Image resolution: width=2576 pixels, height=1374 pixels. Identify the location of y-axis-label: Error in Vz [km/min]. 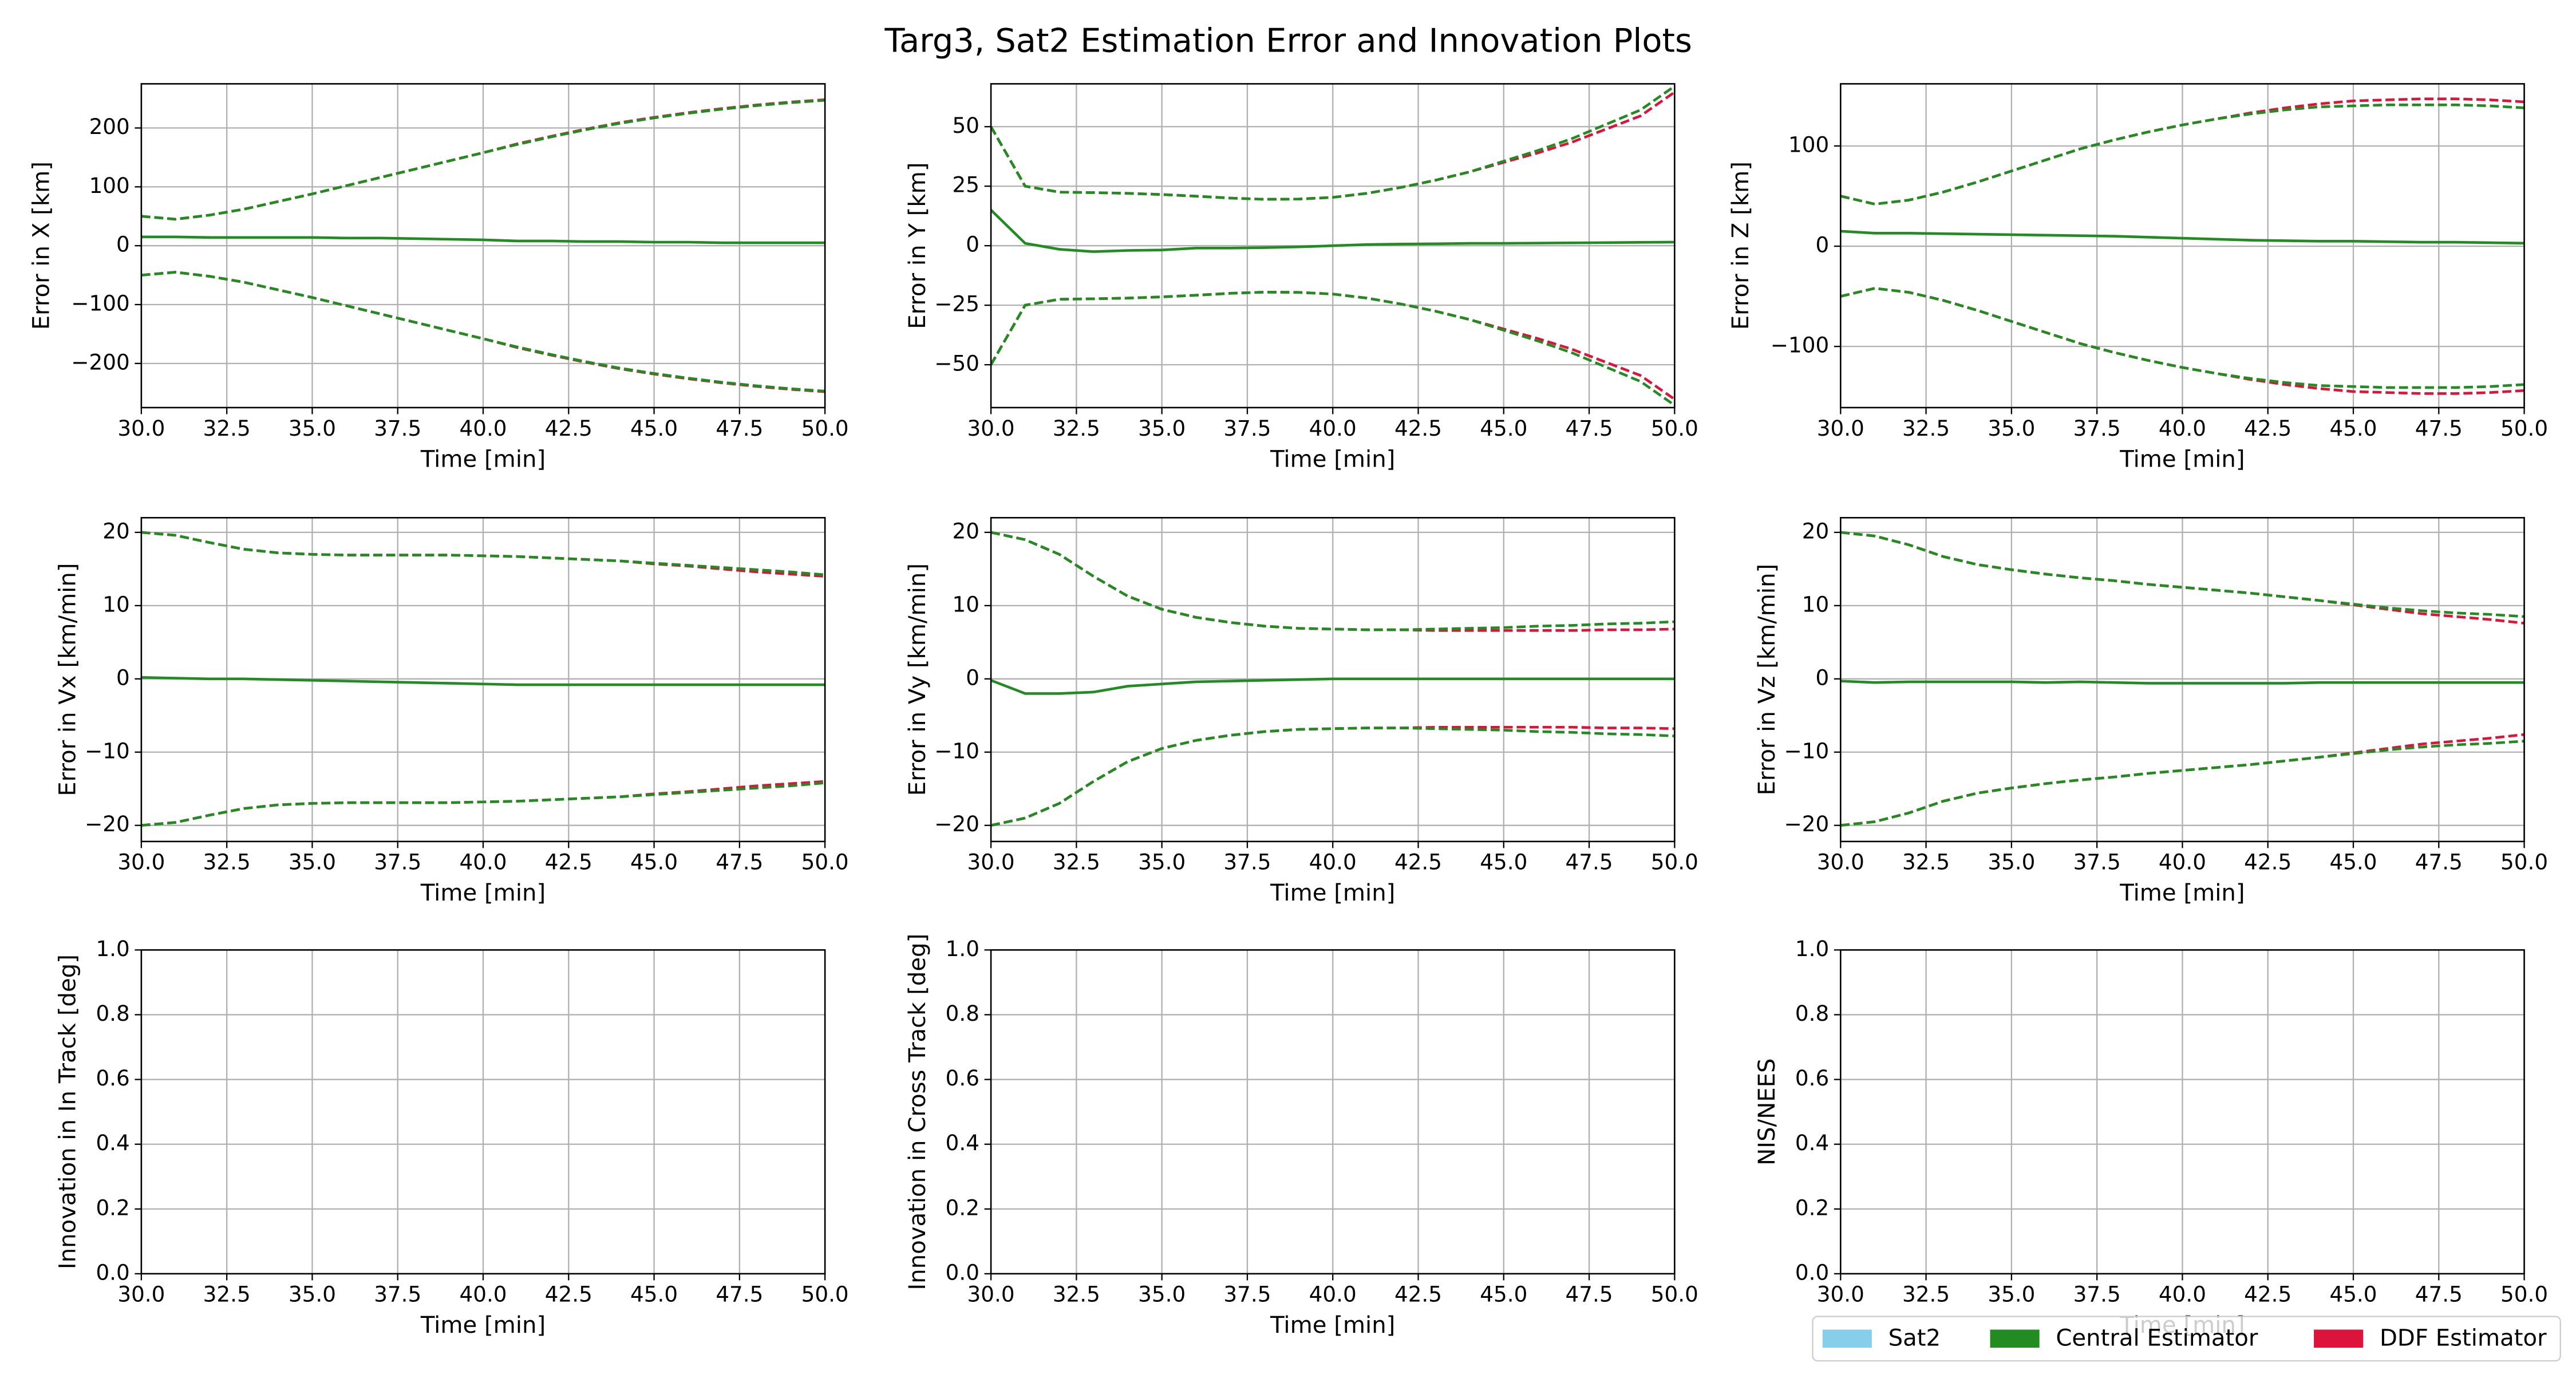
(1767, 680).